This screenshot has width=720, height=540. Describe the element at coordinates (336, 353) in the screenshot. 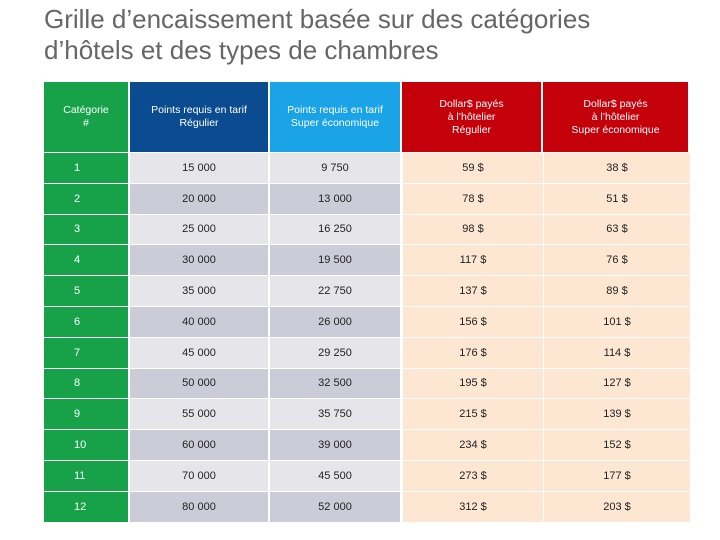

I see `points-super-cell: 29 250` at that location.